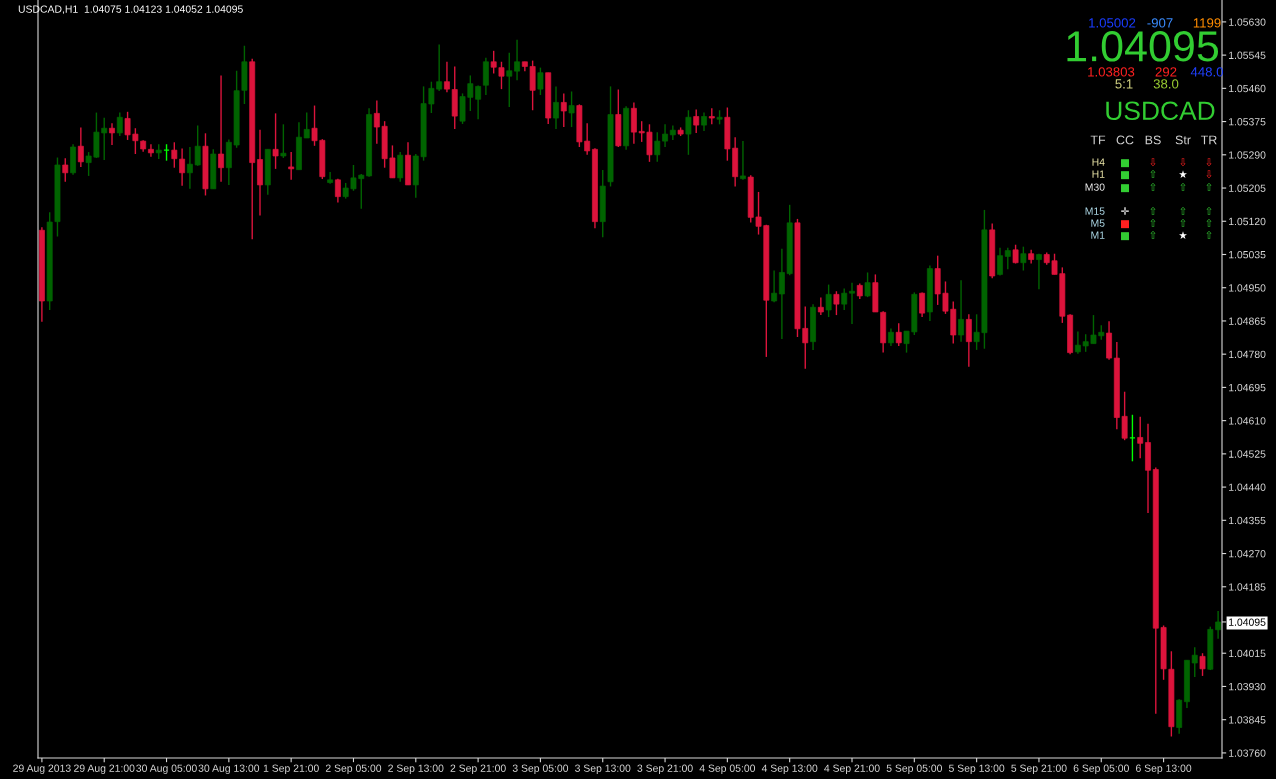 This screenshot has width=1276, height=779. What do you see at coordinates (1153, 140) in the screenshot?
I see `annotation: BS` at bounding box center [1153, 140].